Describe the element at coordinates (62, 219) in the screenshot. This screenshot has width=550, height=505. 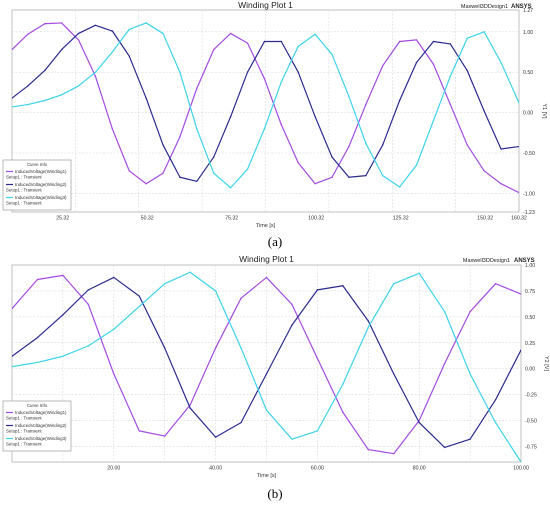
I see `x-tick-label: 25.32` at that location.